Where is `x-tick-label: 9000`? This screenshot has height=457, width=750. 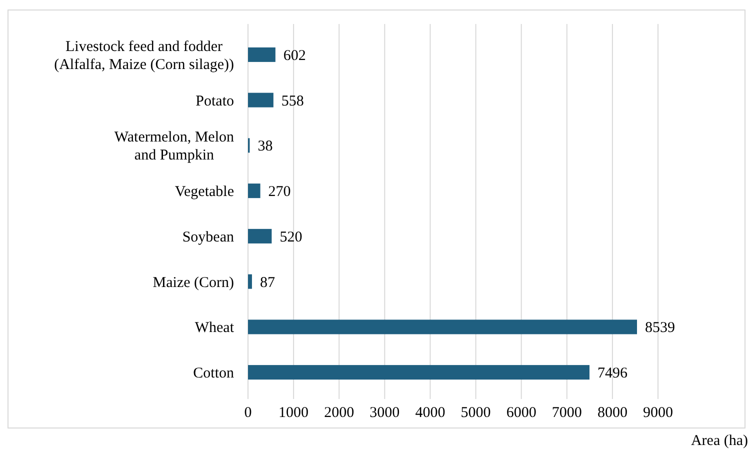 x-tick-label: 9000 is located at coordinates (658, 413).